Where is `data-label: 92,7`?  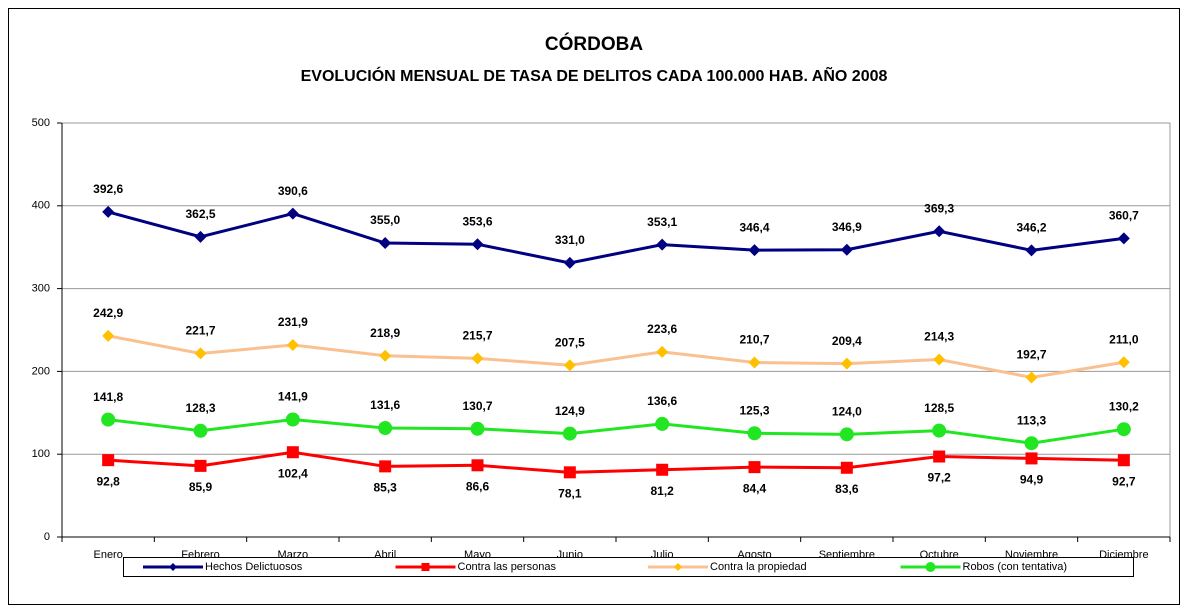 data-label: 92,7 is located at coordinates (1124, 481).